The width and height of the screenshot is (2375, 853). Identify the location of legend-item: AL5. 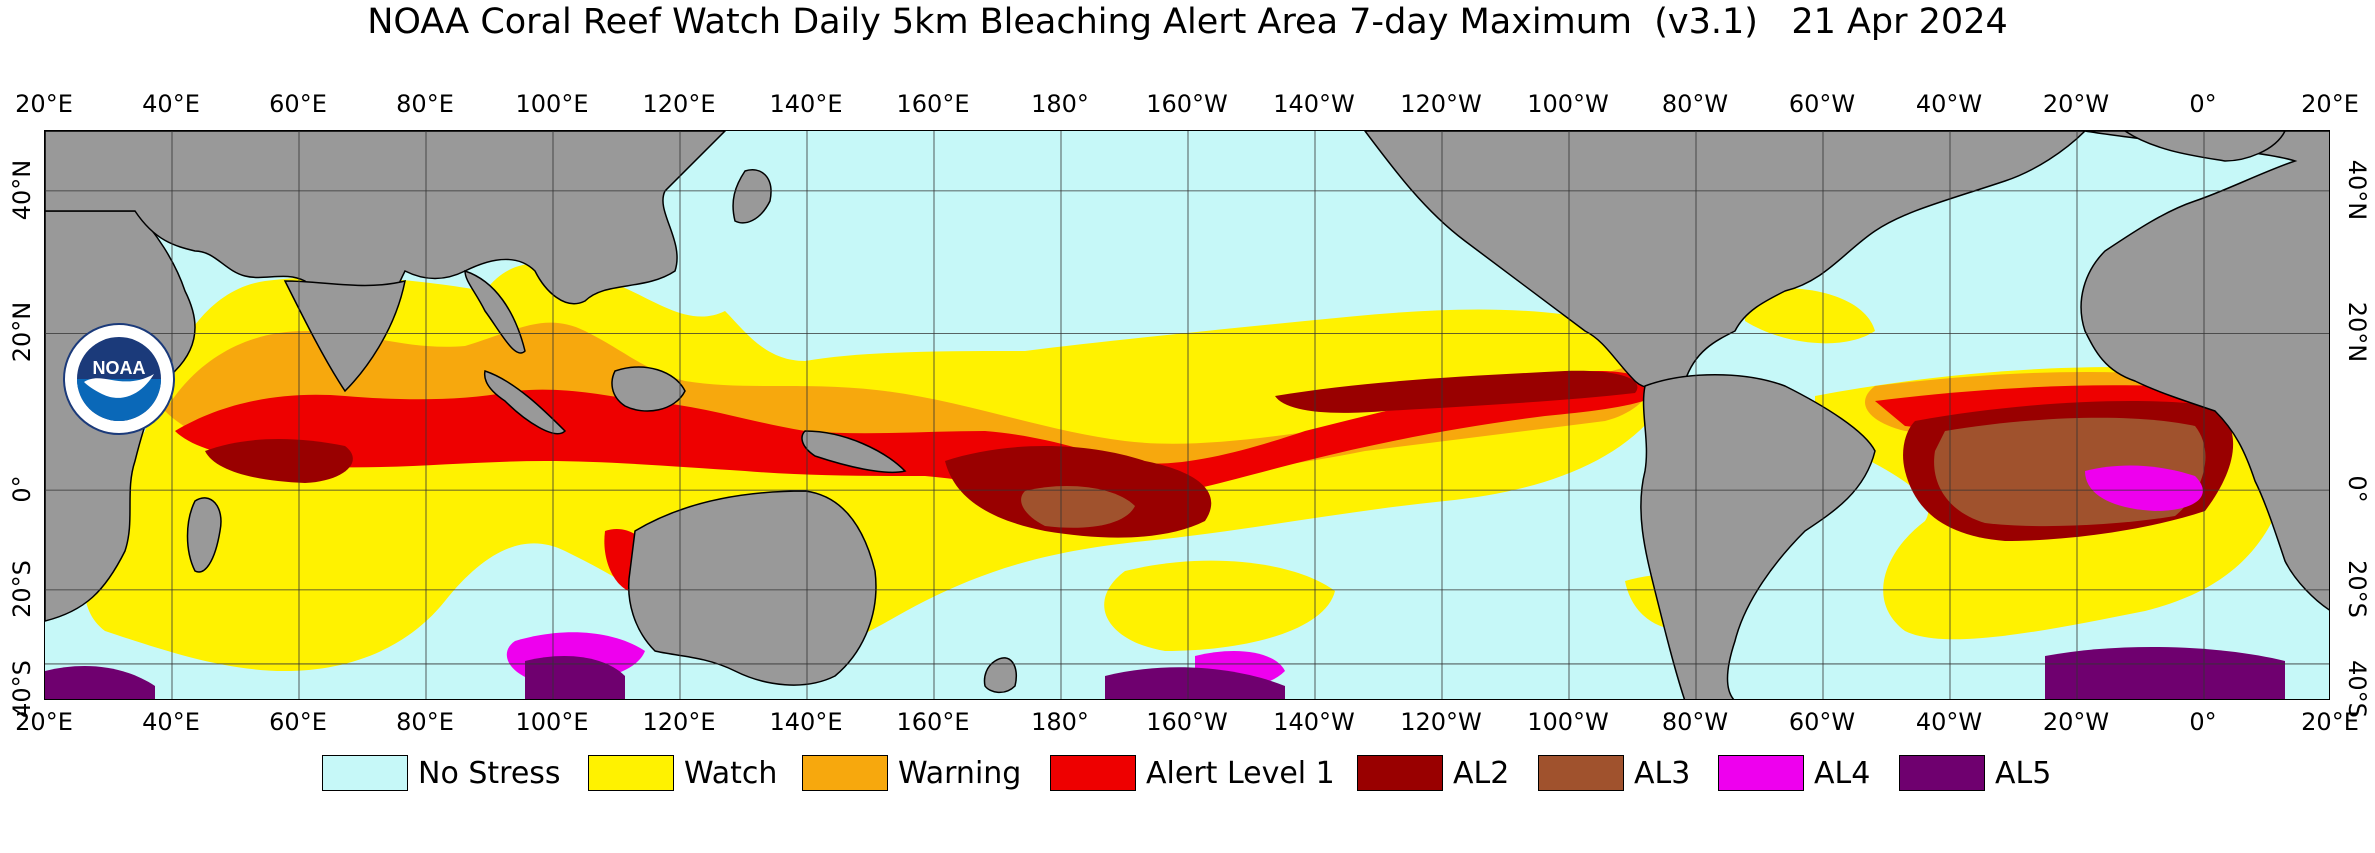
(1975, 773).